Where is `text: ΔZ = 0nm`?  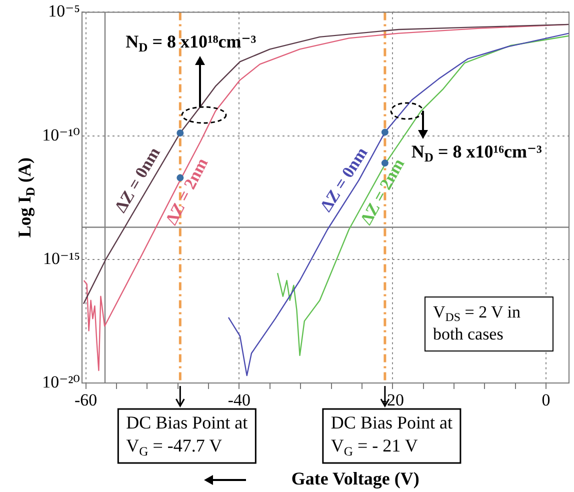 text: ΔZ = 0nm is located at coordinates (137, 180).